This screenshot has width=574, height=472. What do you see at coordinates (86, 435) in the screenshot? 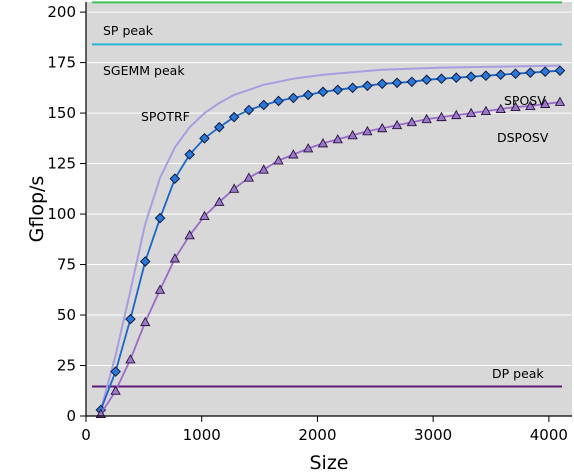
I see `x-tick-label-0: 0` at bounding box center [86, 435].